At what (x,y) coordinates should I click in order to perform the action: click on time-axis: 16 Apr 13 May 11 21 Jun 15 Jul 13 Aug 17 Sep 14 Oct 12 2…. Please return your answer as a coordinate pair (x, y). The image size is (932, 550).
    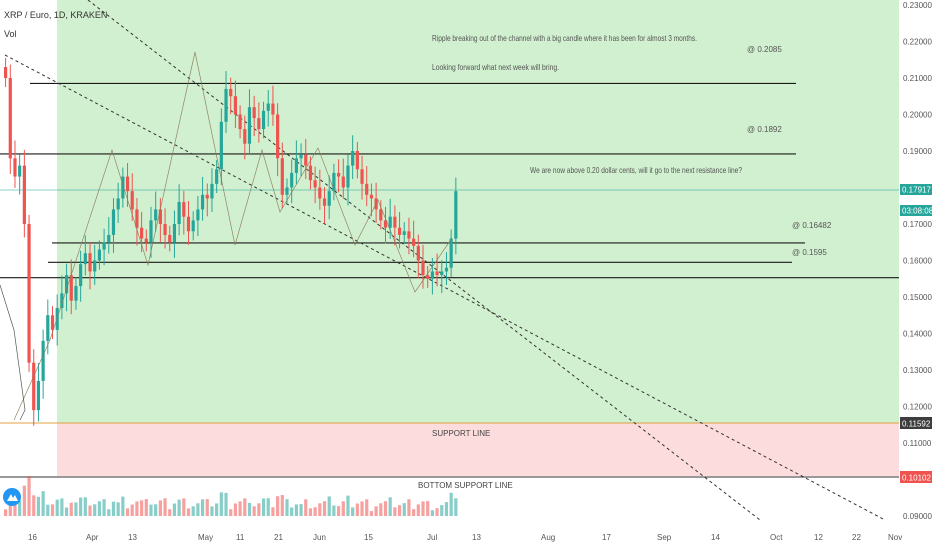
    Looking at the image, I should click on (465, 537).